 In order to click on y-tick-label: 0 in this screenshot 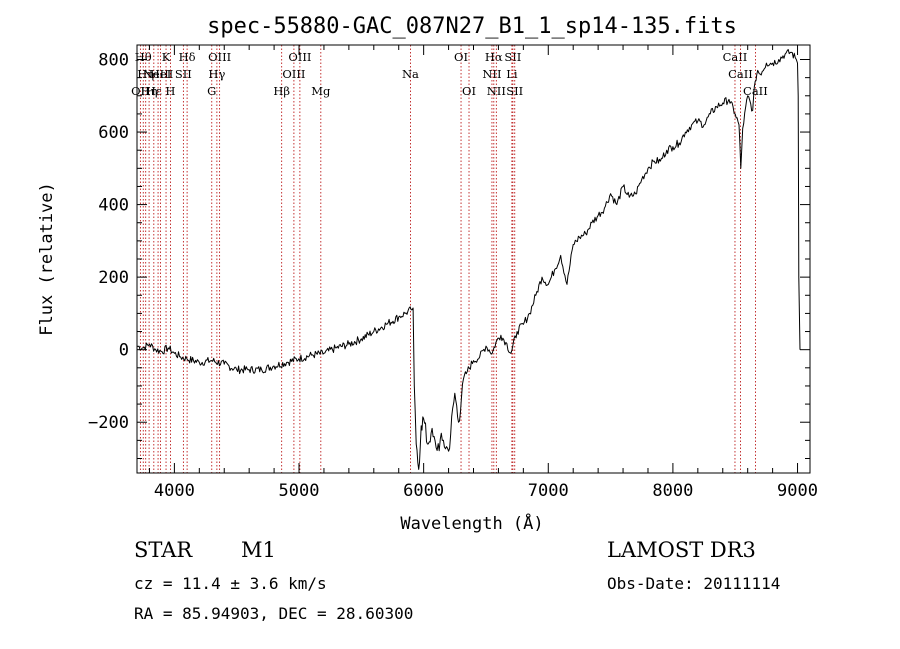, I will do `click(124, 351)`.